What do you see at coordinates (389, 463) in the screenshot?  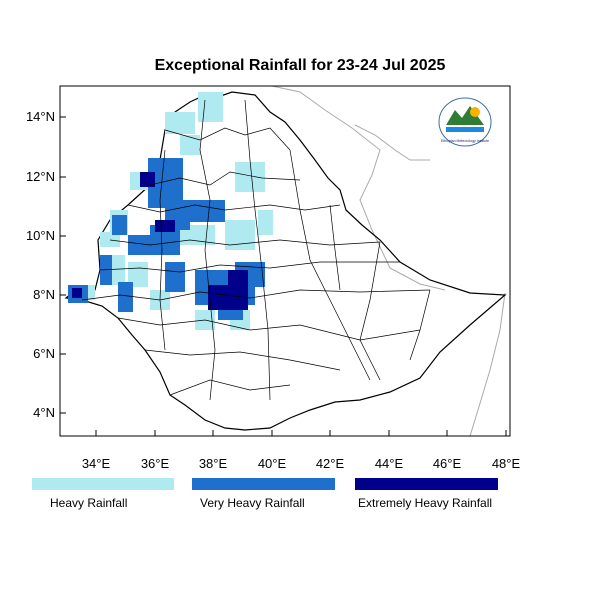 I see `lon-label-44: 44°E` at bounding box center [389, 463].